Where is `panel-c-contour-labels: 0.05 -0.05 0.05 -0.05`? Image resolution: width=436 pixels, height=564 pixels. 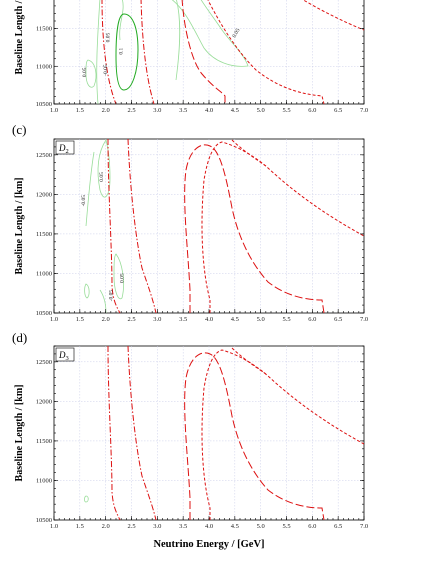
panel-c-contour-labels: 0.05 -0.05 0.05 -0.05 is located at coordinates (103, 236).